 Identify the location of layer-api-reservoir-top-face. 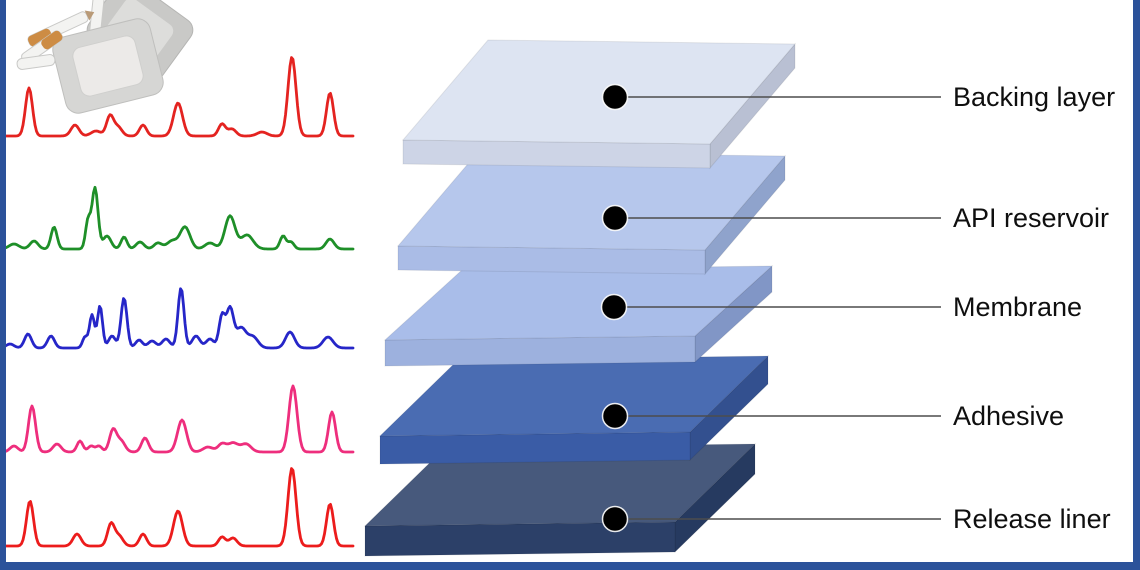
(591, 201).